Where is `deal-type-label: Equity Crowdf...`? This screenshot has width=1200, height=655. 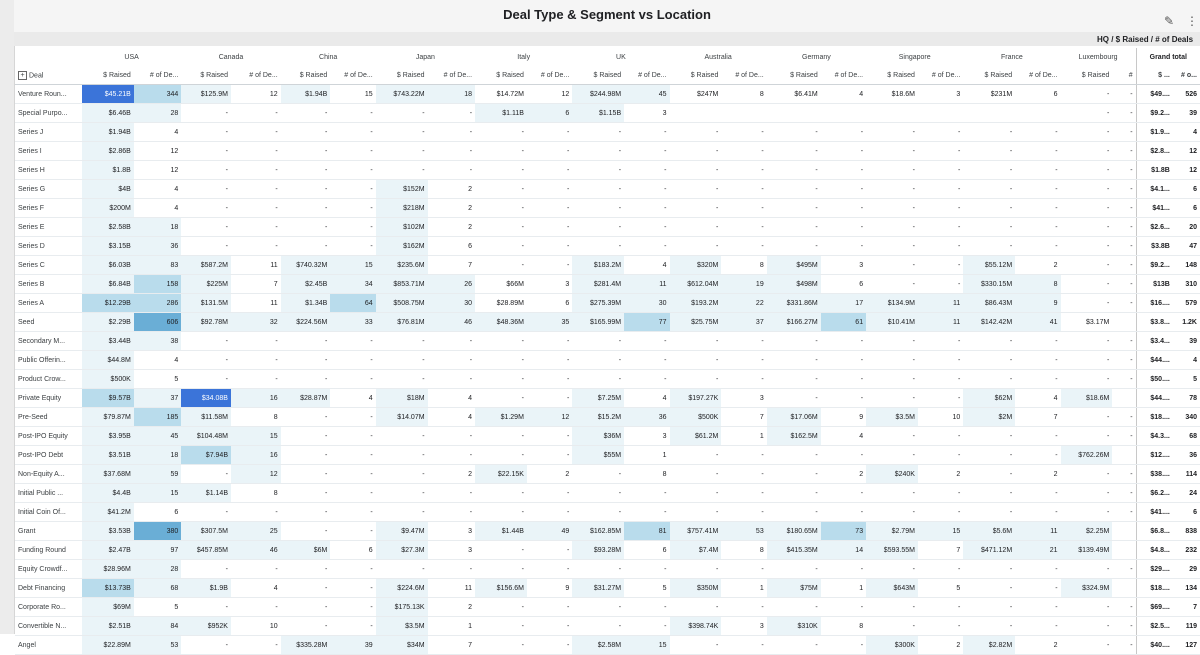 deal-type-label: Equity Crowdf... is located at coordinates (48, 569).